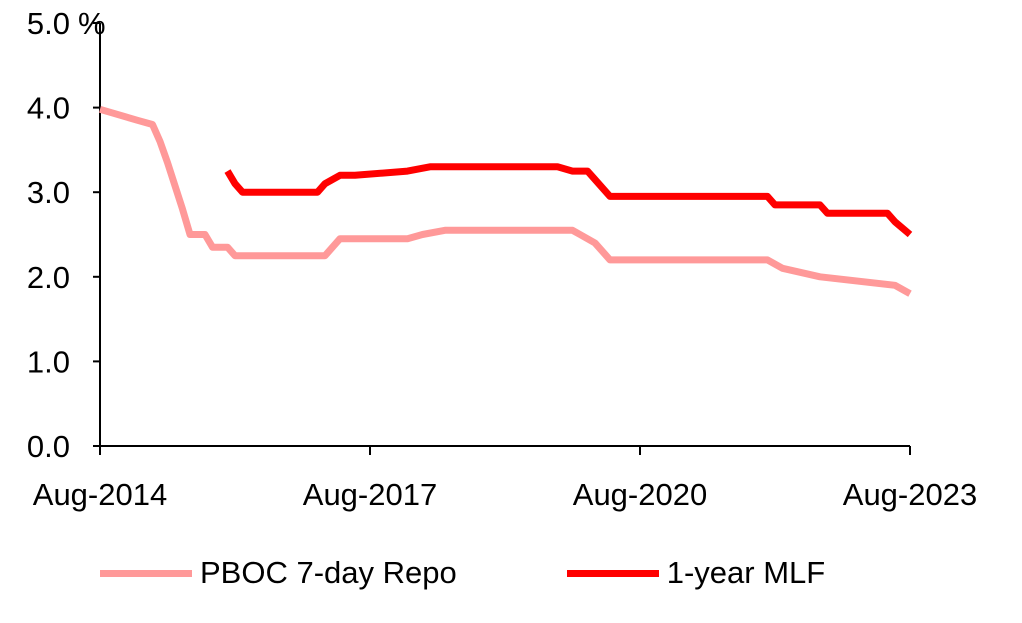 This screenshot has height=623, width=1022. I want to click on y-tick-label: 1.0, so click(48, 361).